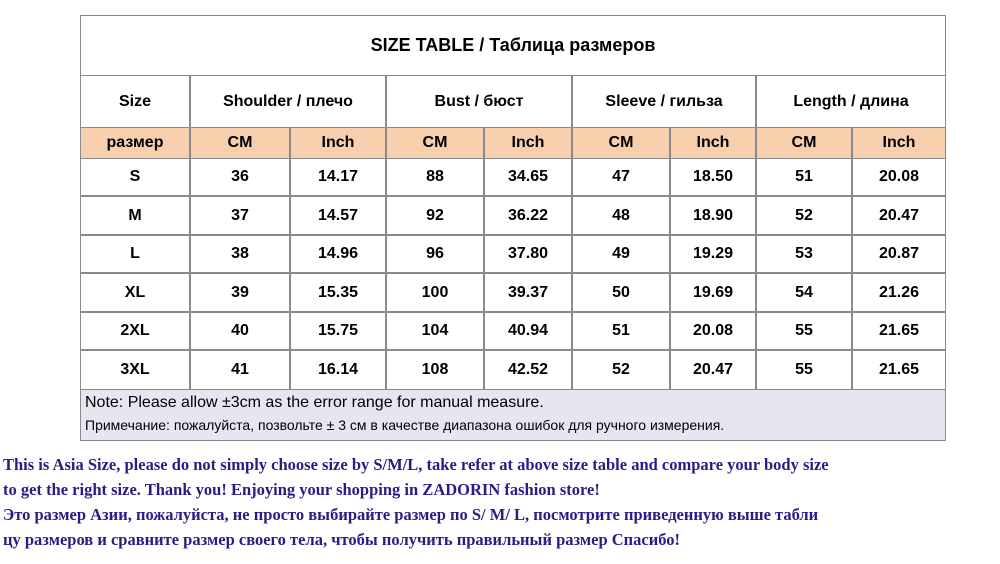 The height and width of the screenshot is (564, 1000). I want to click on table-cell: 48, so click(621, 215).